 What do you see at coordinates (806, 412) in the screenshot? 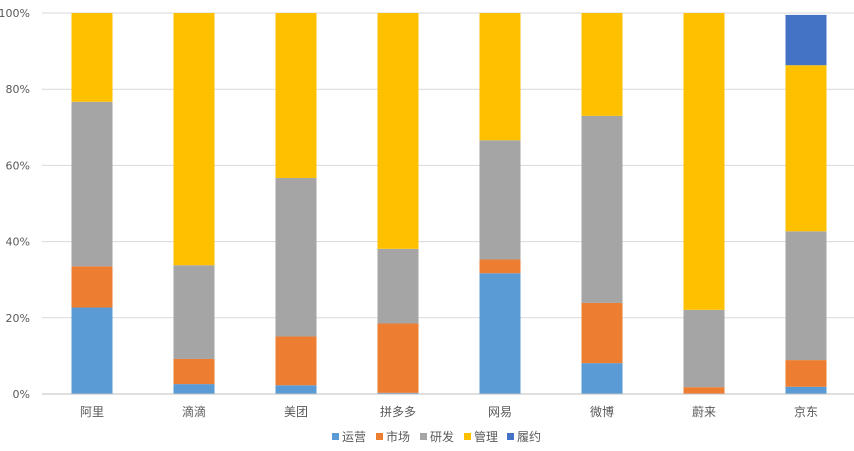
I see `x-category-label: 京东` at bounding box center [806, 412].